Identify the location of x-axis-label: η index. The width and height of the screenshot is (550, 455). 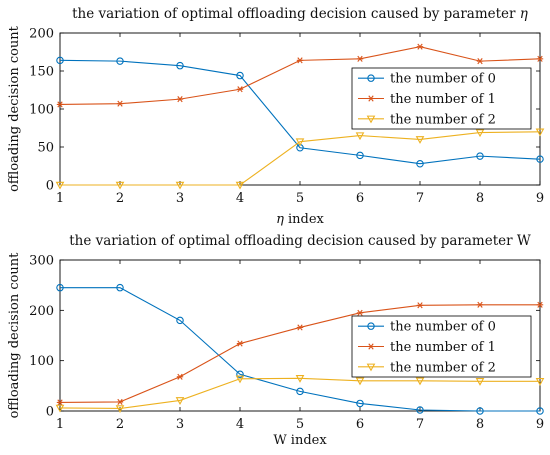
(300, 219).